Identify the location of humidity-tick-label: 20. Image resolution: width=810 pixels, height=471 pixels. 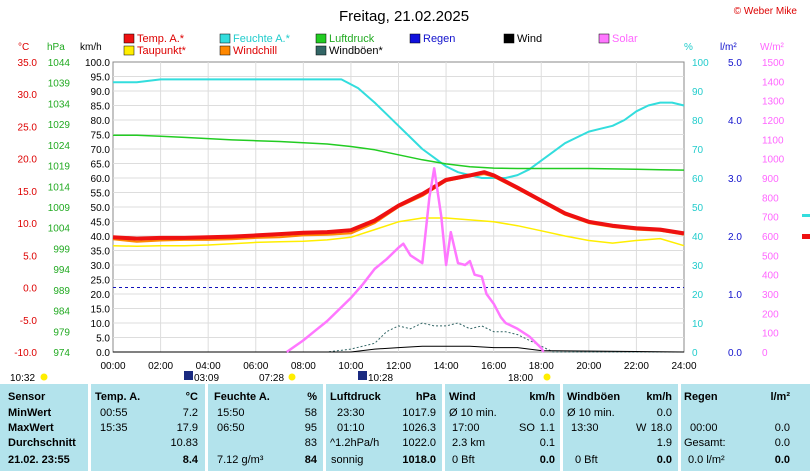
(698, 295).